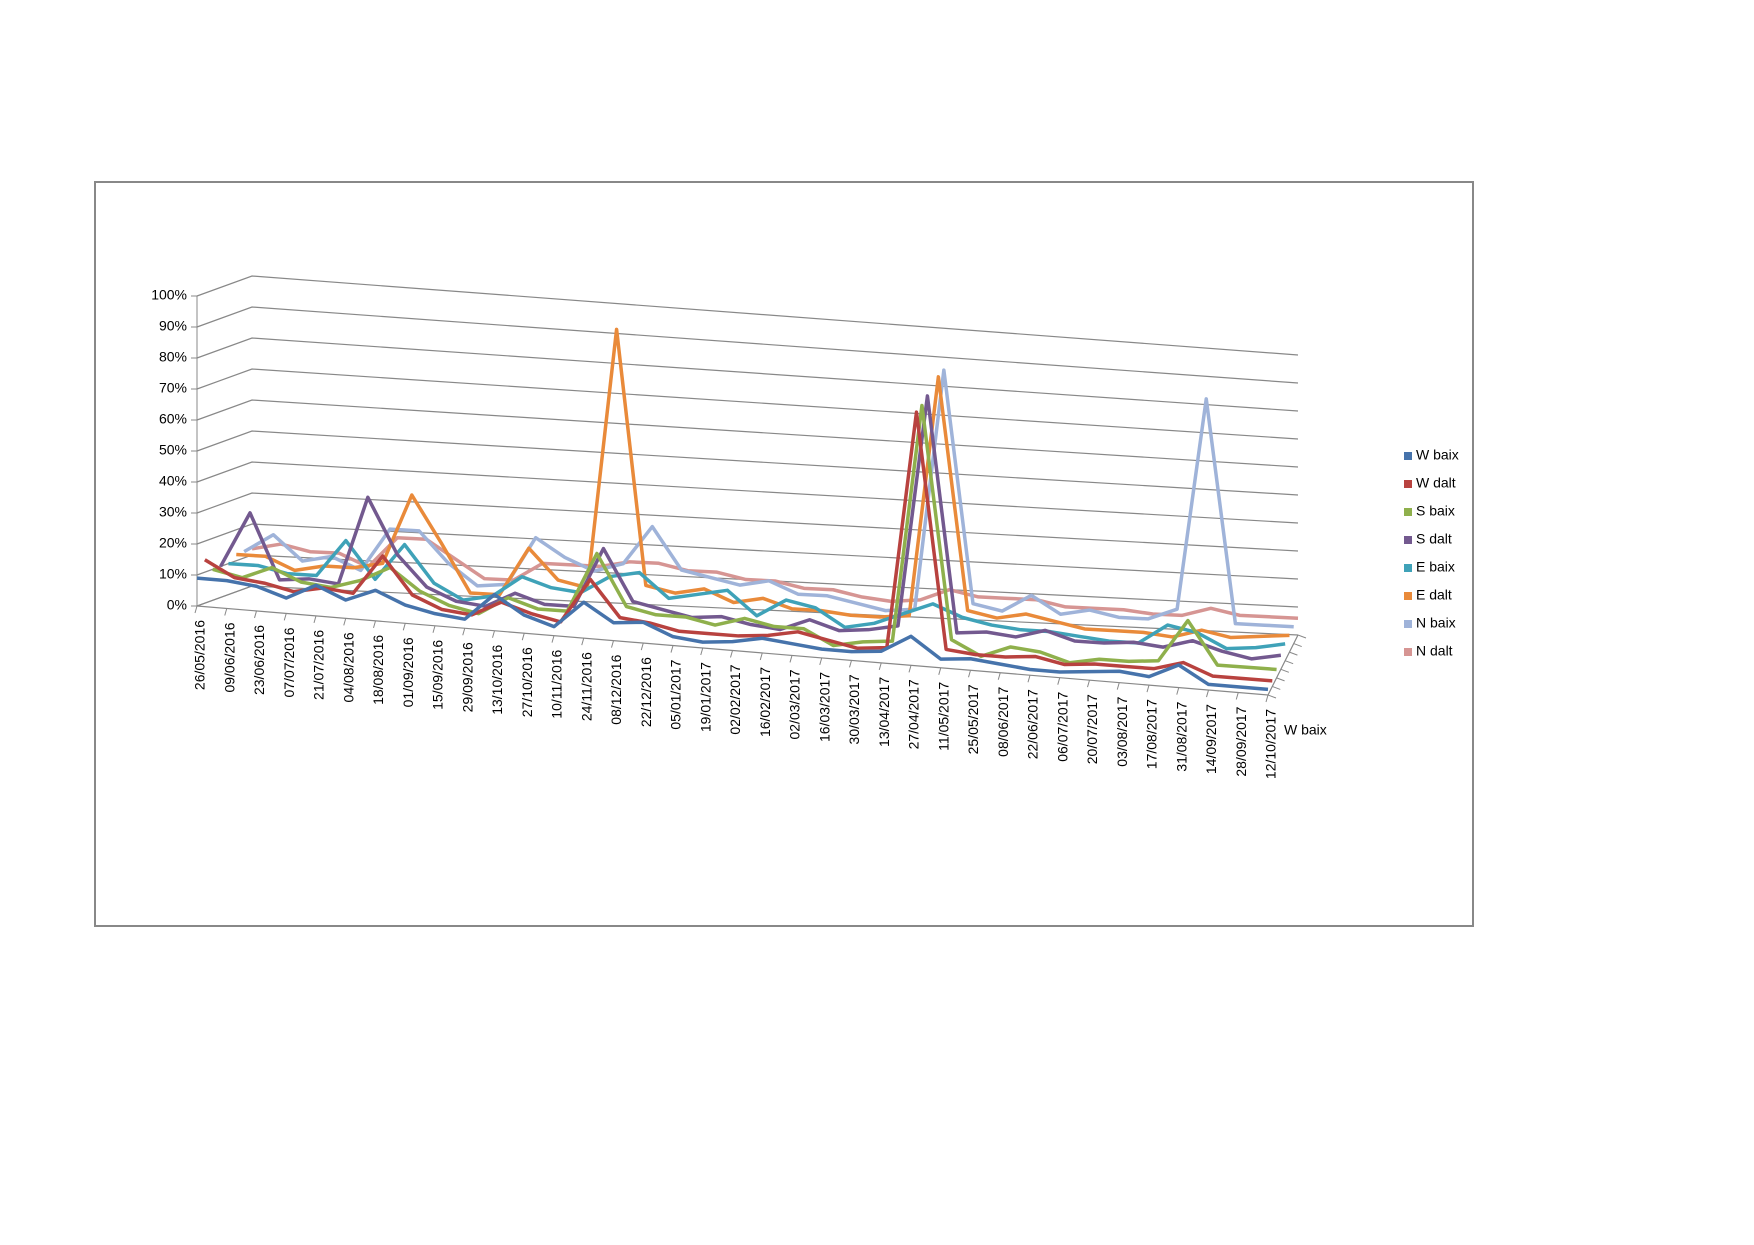 Image resolution: width=1754 pixels, height=1245 pixels. I want to click on x-tick-label: 27/04/2017, so click(914, 714).